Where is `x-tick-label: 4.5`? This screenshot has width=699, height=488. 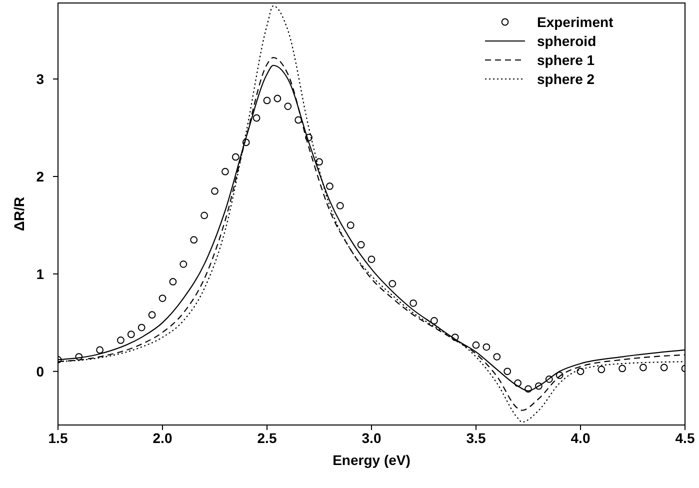
x-tick-label: 4.5 is located at coordinates (685, 438).